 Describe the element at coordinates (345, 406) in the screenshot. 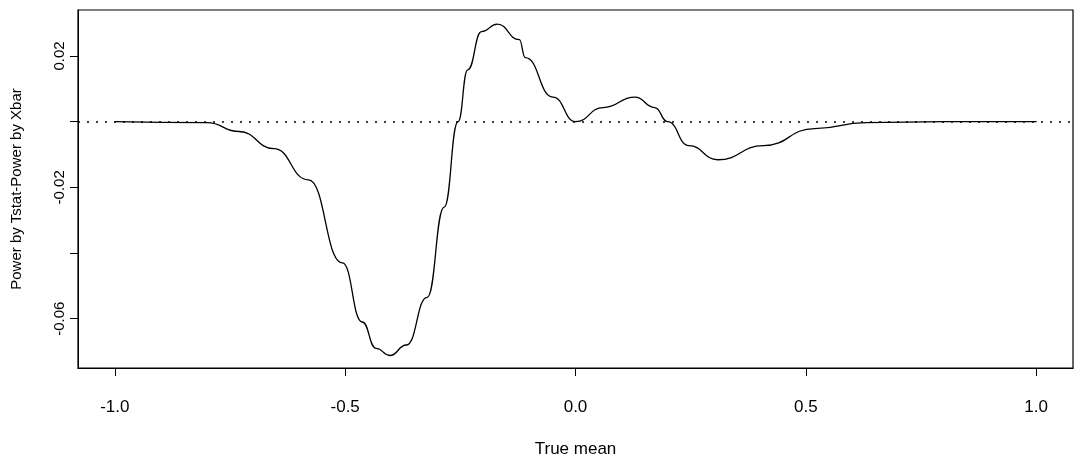

I see `x-tick-label: -0.5` at that location.